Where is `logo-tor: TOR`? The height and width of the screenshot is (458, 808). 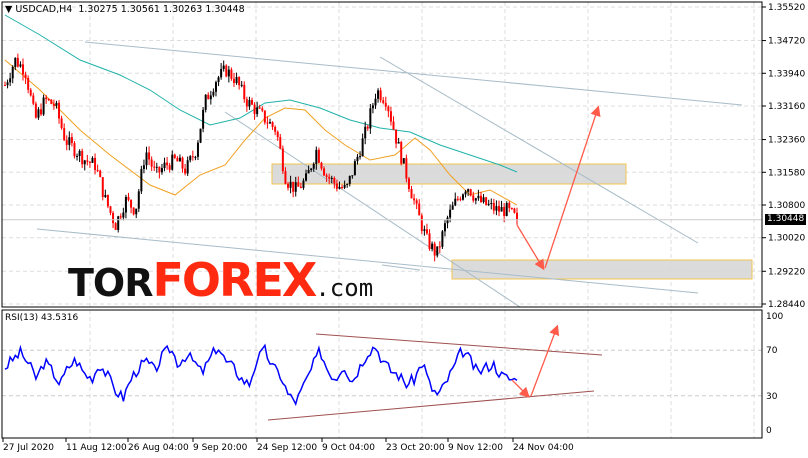 logo-tor: TOR is located at coordinates (110, 283).